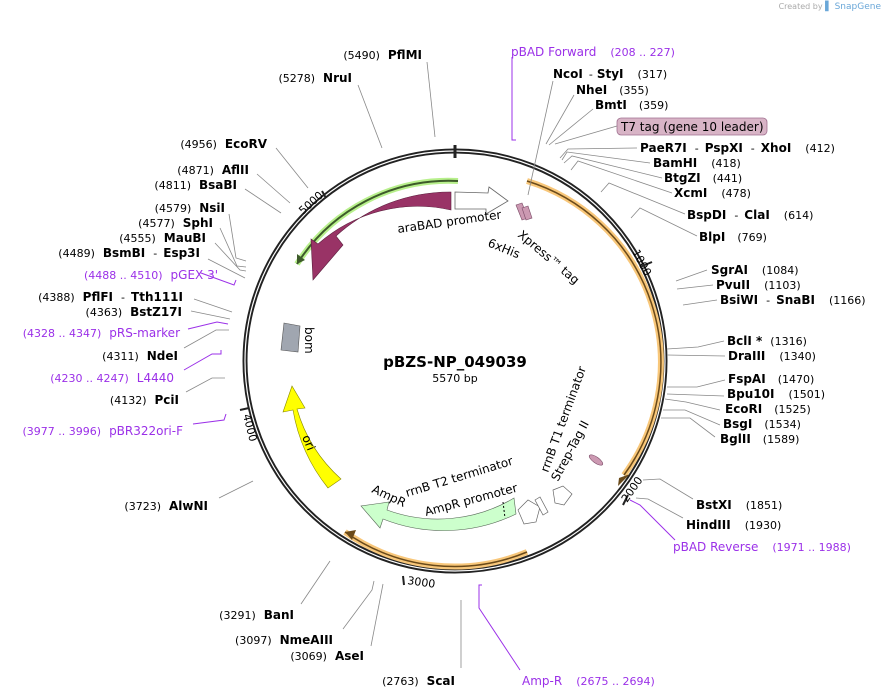 The width and height of the screenshot is (889, 699). I want to click on credit-prefix: Created by, so click(800, 6).